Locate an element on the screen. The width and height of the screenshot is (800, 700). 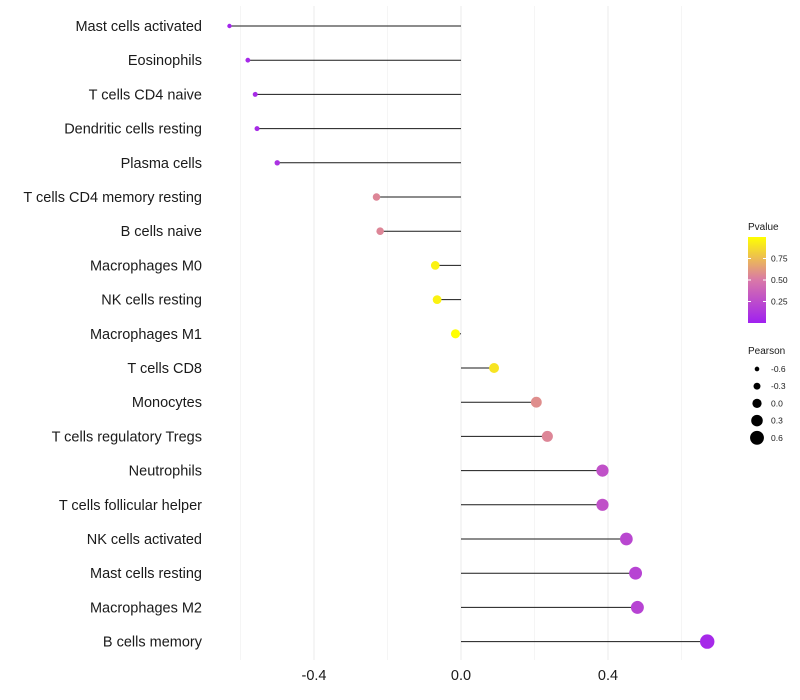
size-key-label: -0.3 is located at coordinates (778, 386).